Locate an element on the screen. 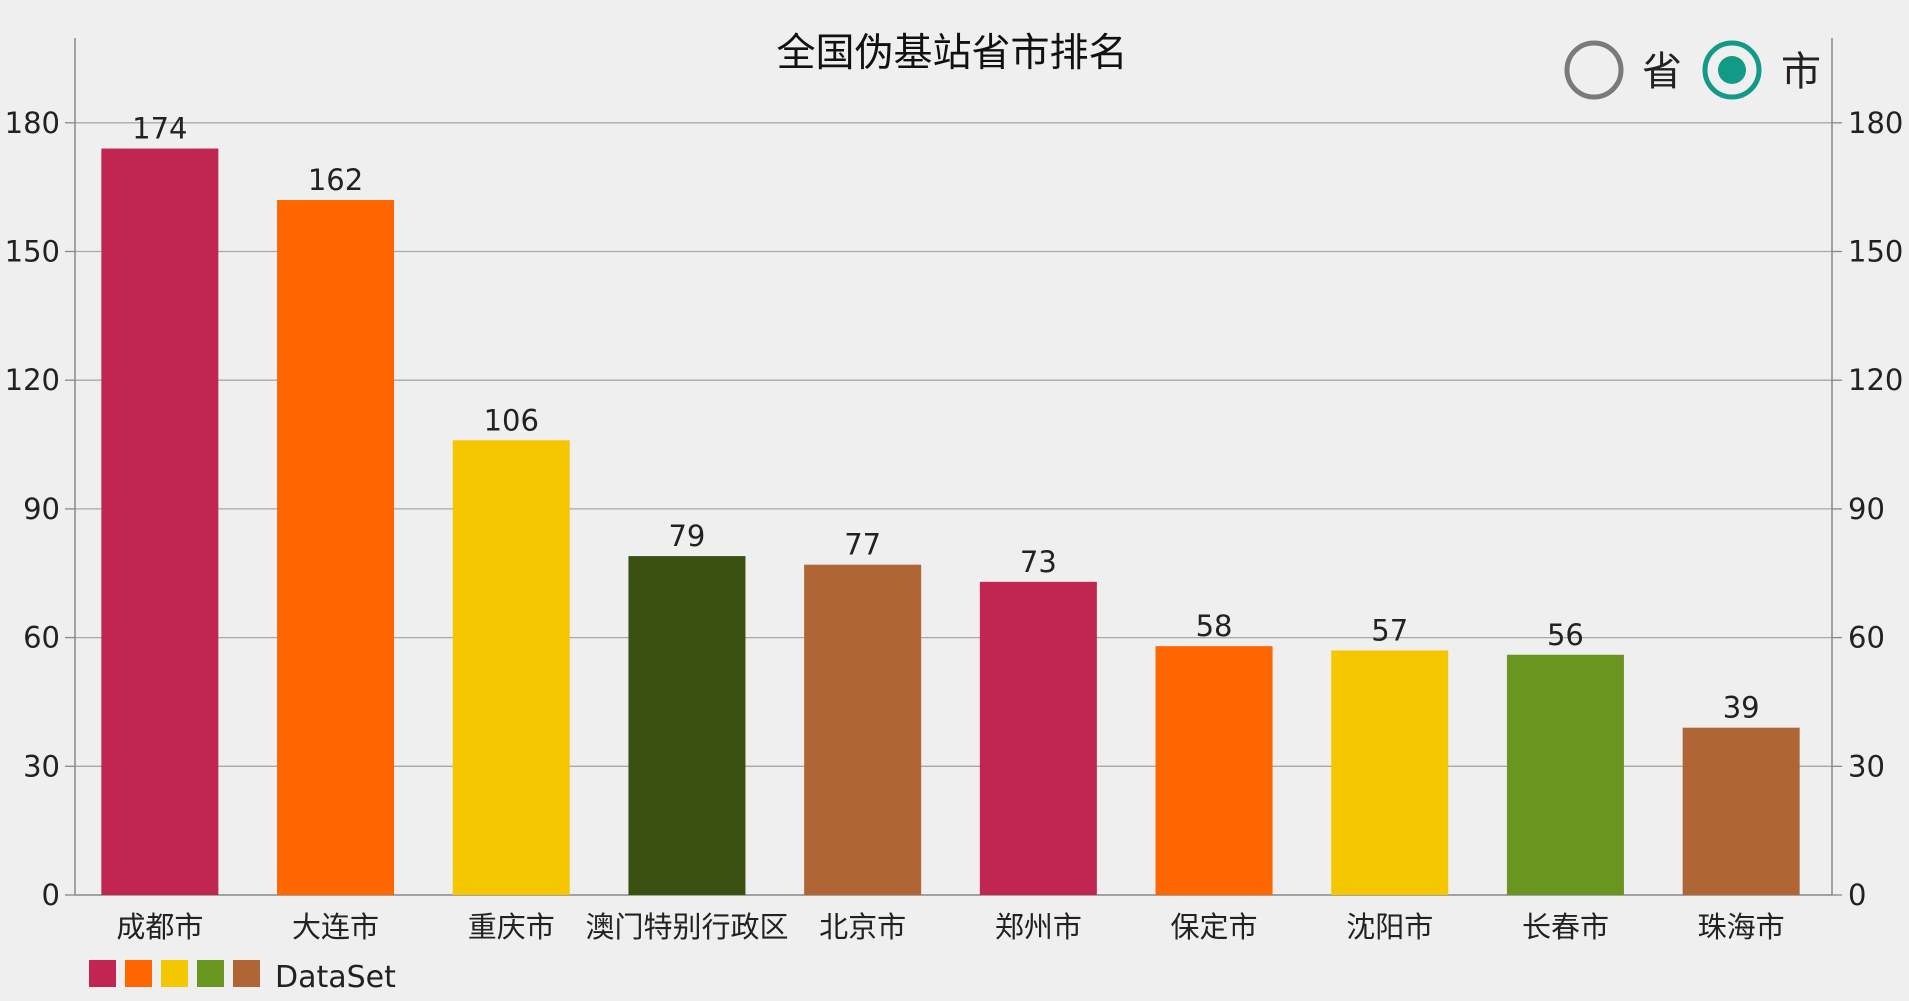 The width and height of the screenshot is (1909, 1001). y-tick-label-left: 120 is located at coordinates (32, 380).